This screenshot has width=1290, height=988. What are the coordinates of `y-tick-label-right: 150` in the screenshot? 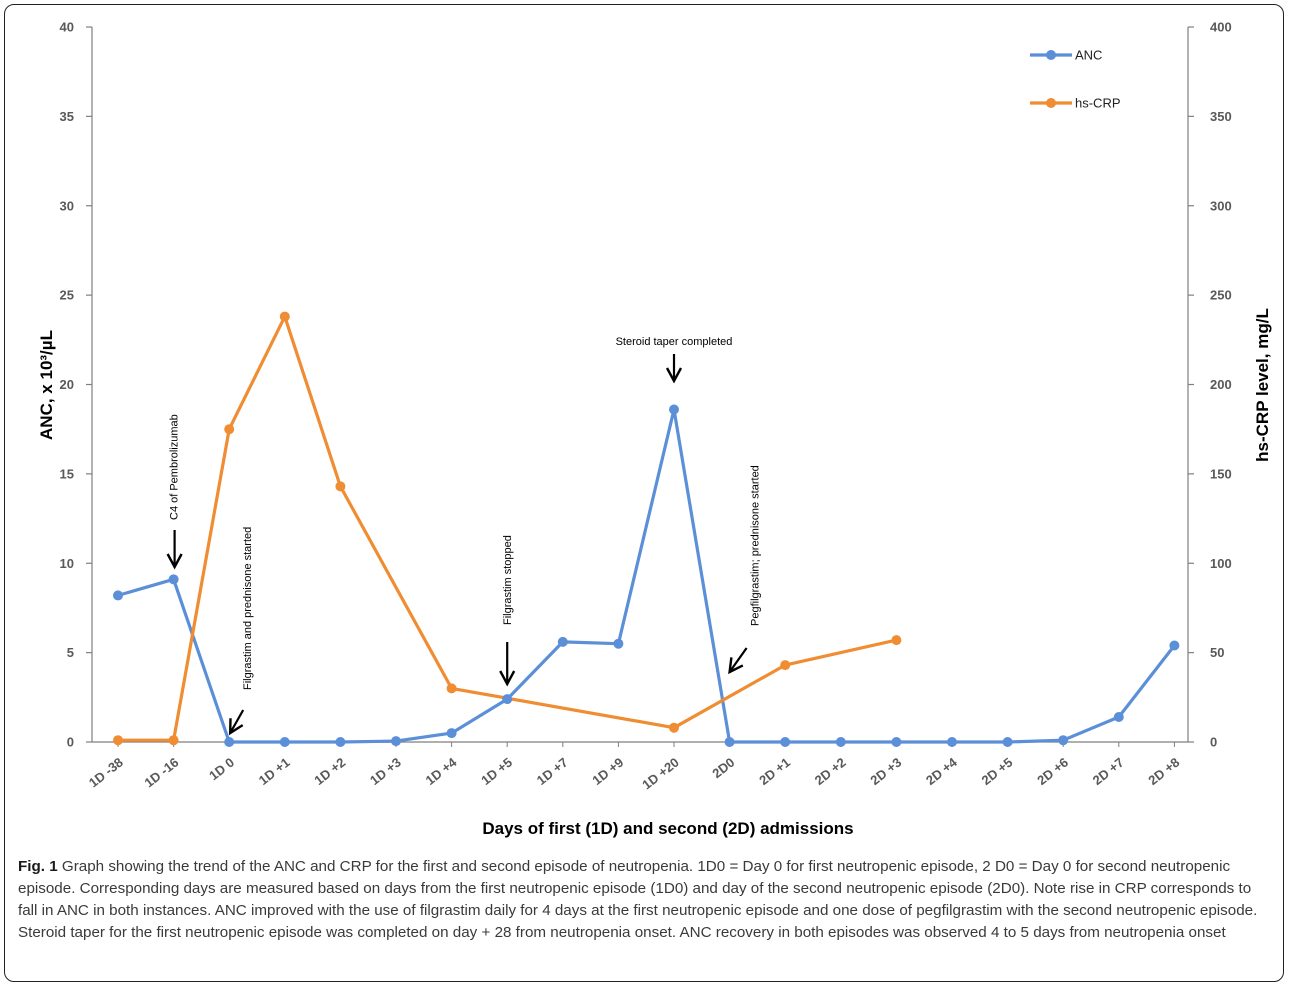 It's located at (1221, 473).